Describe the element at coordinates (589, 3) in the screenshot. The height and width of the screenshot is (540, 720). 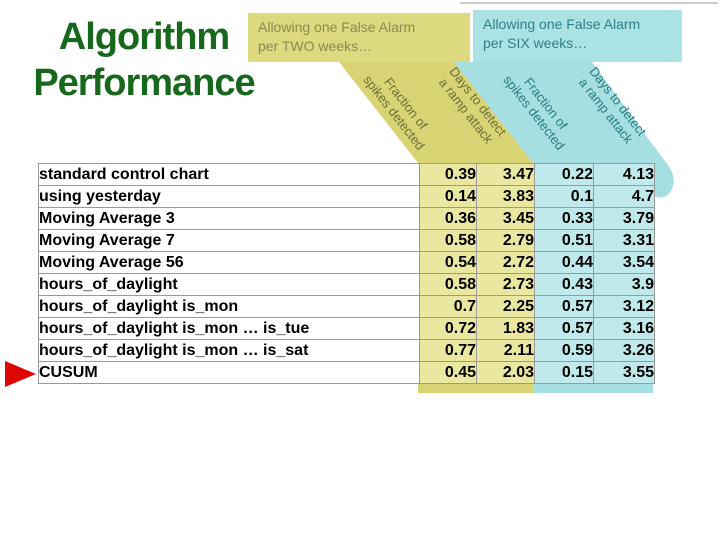
I see `top-edge-line` at that location.